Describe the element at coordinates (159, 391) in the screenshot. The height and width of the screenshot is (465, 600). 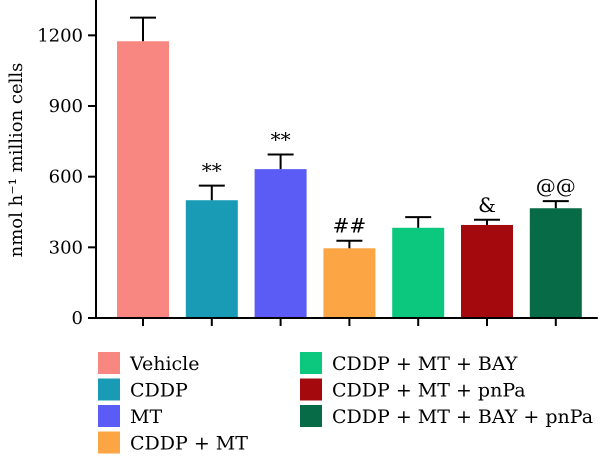
I see `legend-label-2: CDDP` at that location.